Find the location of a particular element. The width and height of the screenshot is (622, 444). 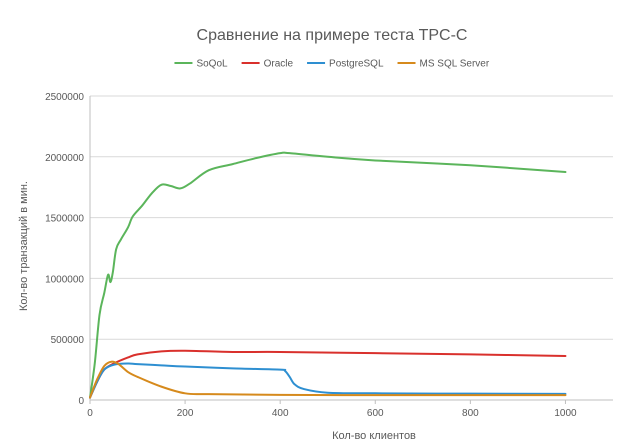

x-tick-label: 800 is located at coordinates (470, 413).